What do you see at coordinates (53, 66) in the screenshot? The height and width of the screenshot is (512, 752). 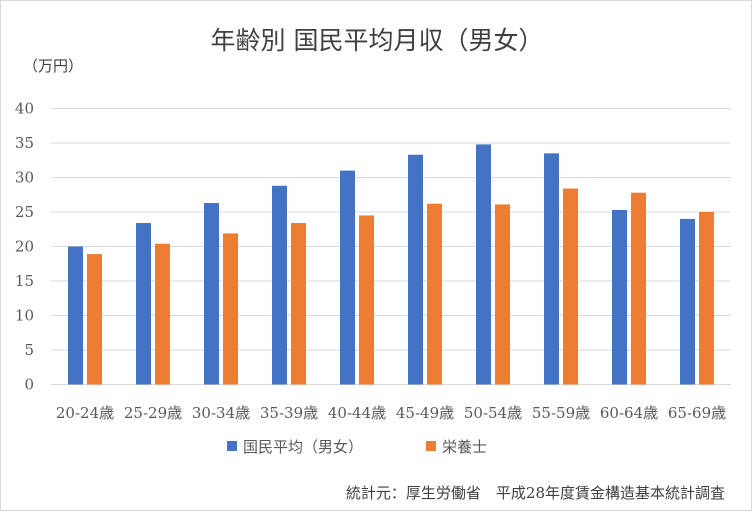 I see `y-unit-label: （万円）` at bounding box center [53, 66].